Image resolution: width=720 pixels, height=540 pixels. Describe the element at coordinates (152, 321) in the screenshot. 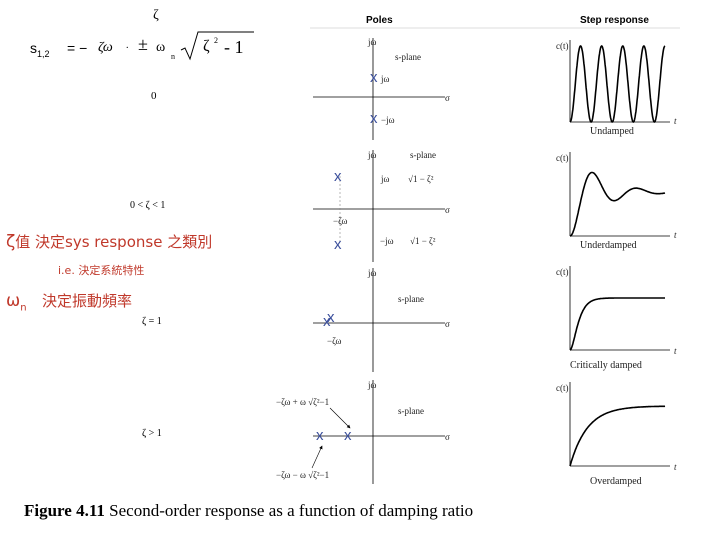

I see `zeta-critical: ζ = 1` at that location.